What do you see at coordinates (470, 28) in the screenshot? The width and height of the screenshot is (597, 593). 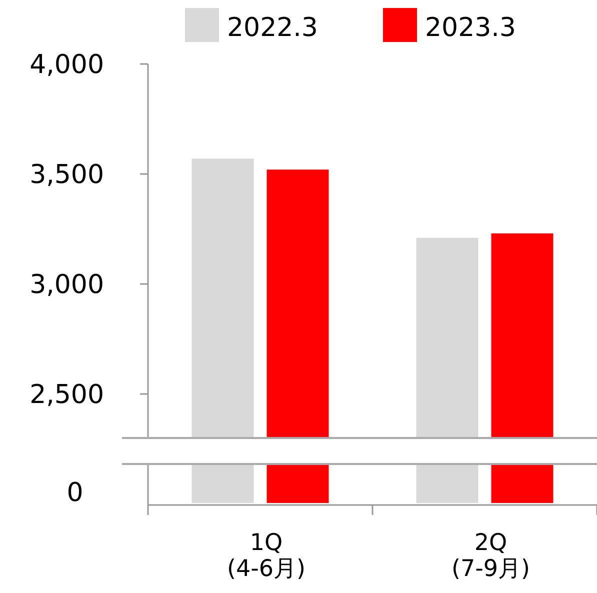 I see `legend-label: 2023.3` at bounding box center [470, 28].